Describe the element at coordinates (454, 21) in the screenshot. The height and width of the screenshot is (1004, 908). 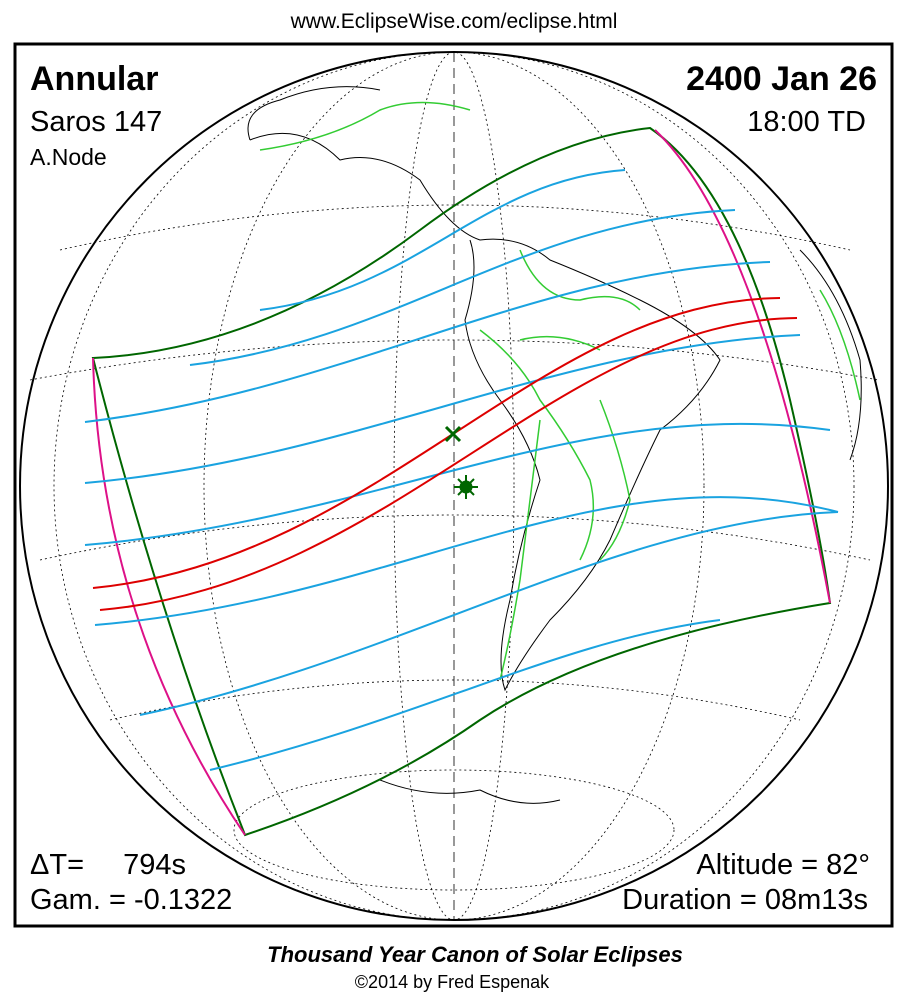
I see `url: www.EclipseWise.com/eclipse.html` at that location.